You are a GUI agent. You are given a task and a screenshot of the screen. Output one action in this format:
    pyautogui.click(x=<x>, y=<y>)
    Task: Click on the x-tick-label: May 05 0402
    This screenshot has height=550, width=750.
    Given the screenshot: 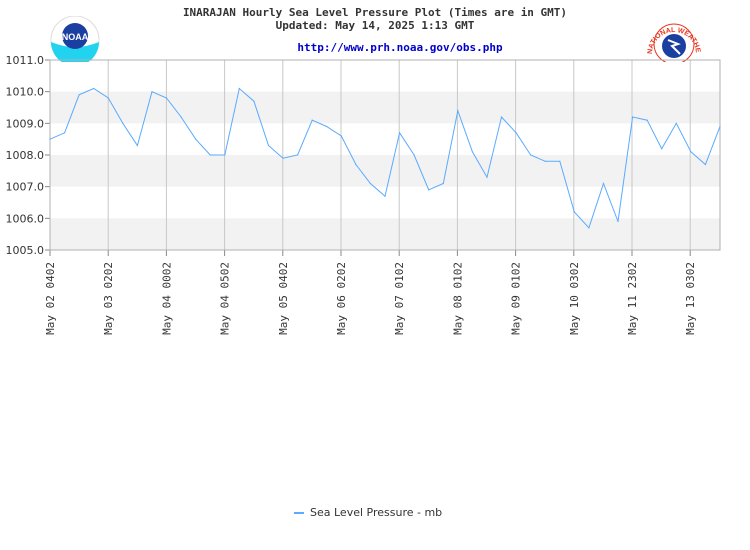 What is the action you would take?
    pyautogui.click(x=283, y=298)
    